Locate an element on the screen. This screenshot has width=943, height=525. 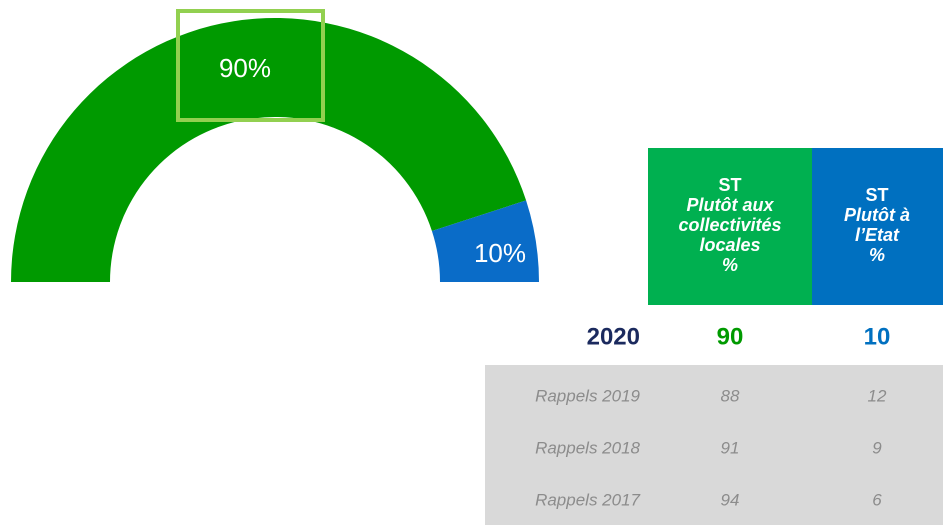
current-cell: 90 is located at coordinates (730, 336).